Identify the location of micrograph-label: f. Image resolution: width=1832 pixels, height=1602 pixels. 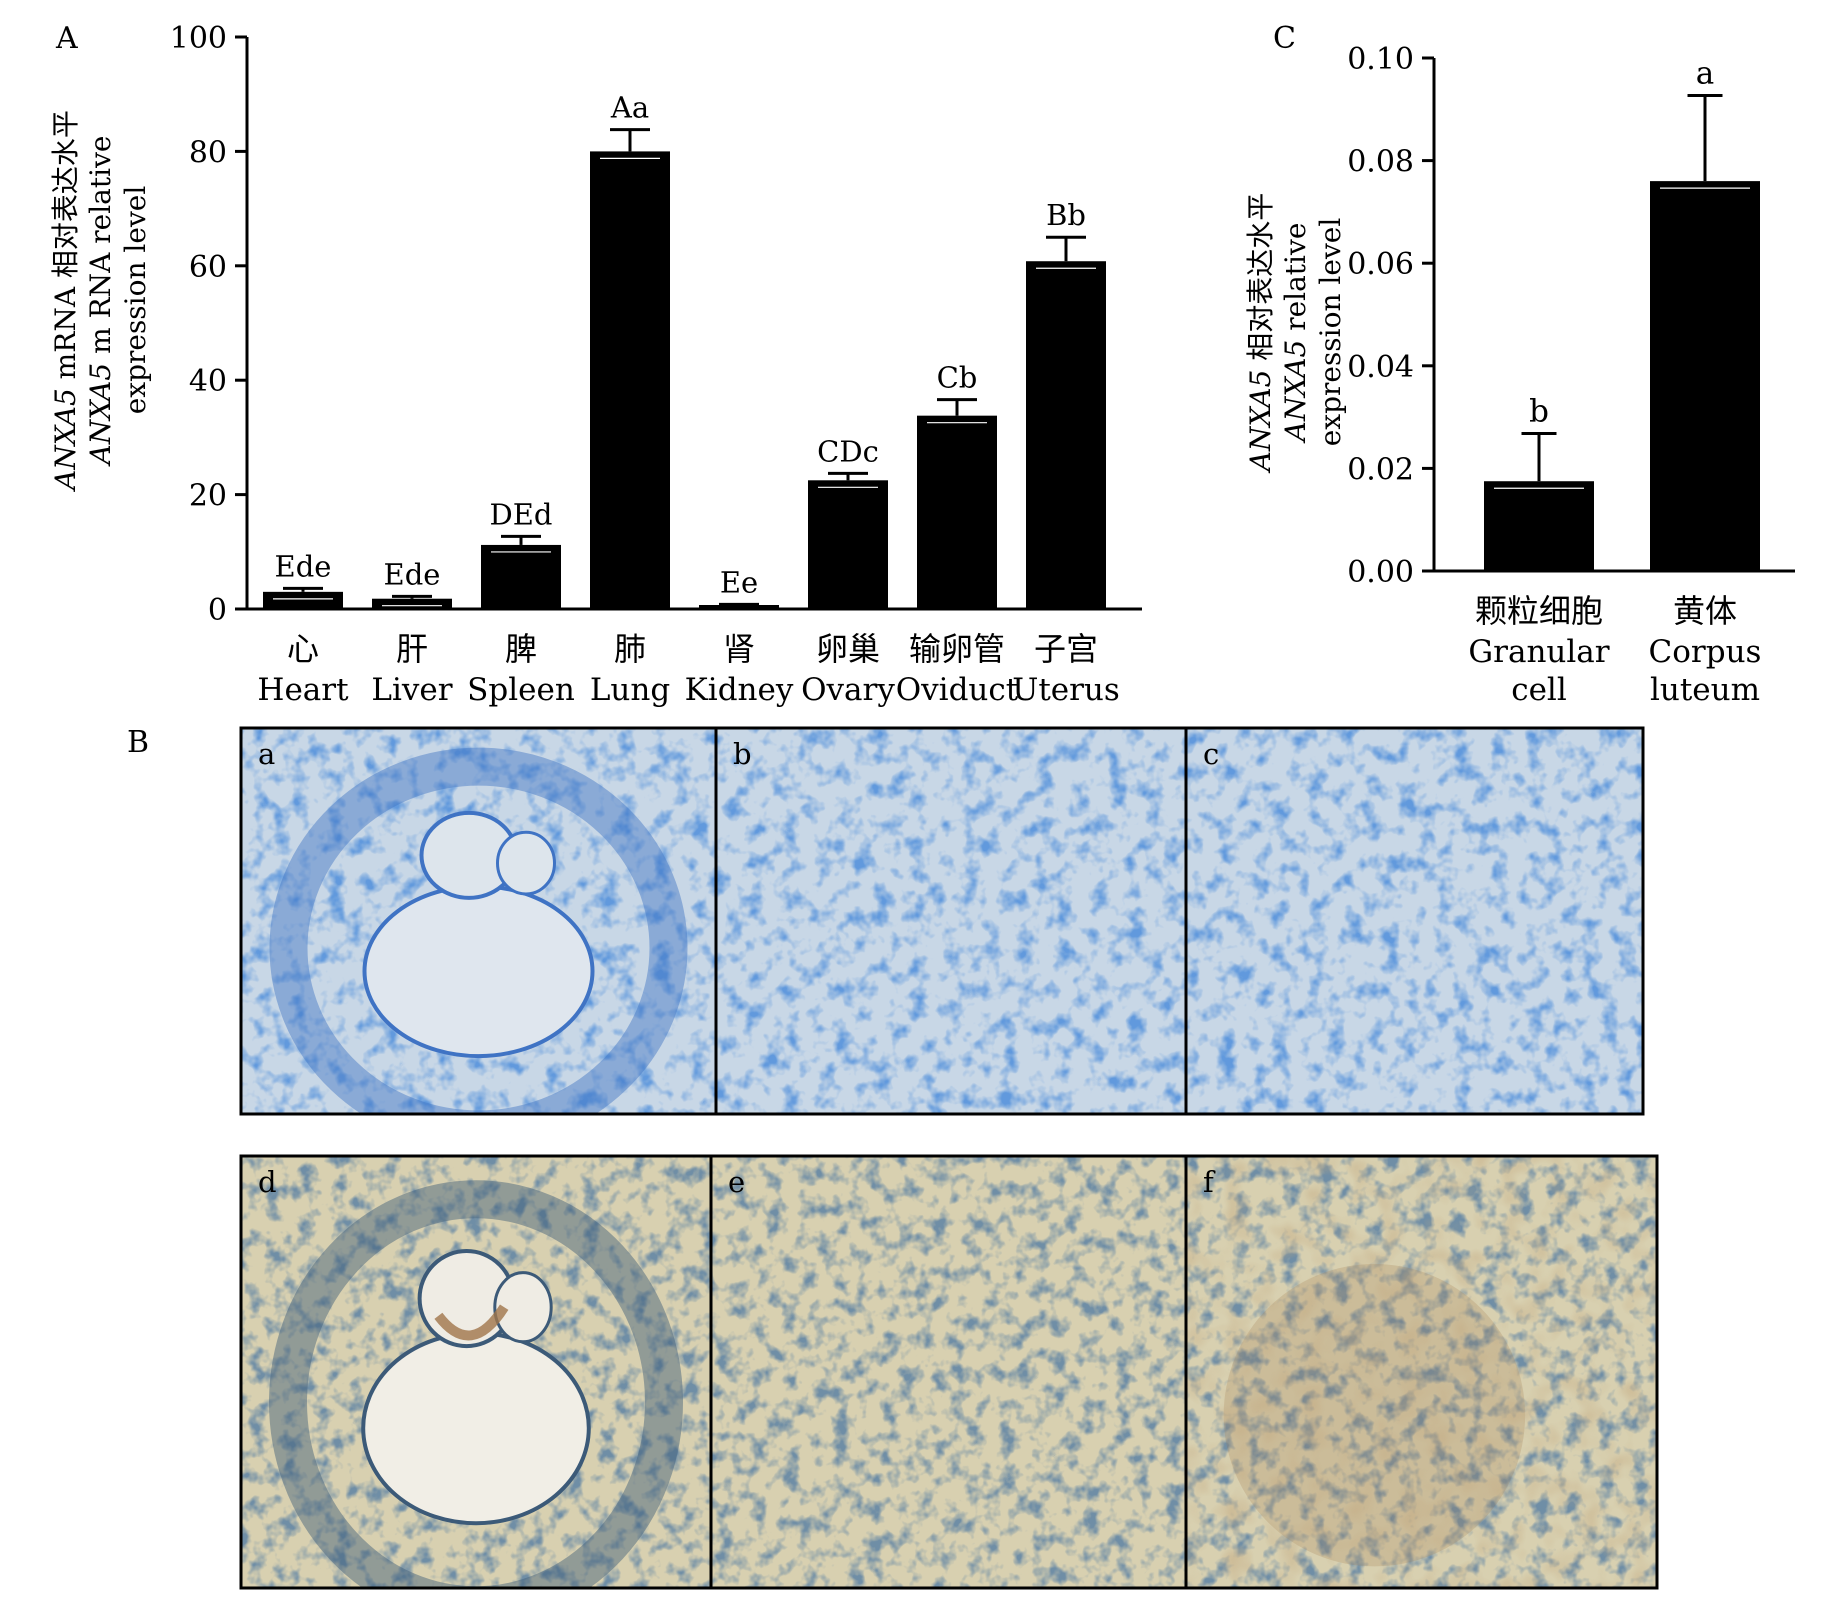
(1209, 1182).